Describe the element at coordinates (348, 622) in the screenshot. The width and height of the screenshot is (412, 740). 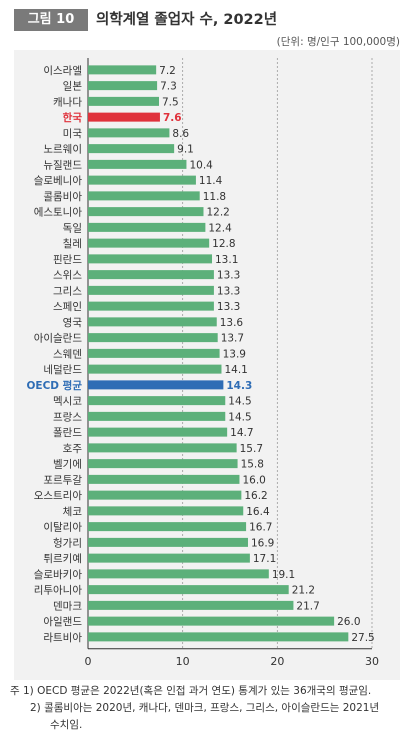
I see `value-label: 26.0` at that location.